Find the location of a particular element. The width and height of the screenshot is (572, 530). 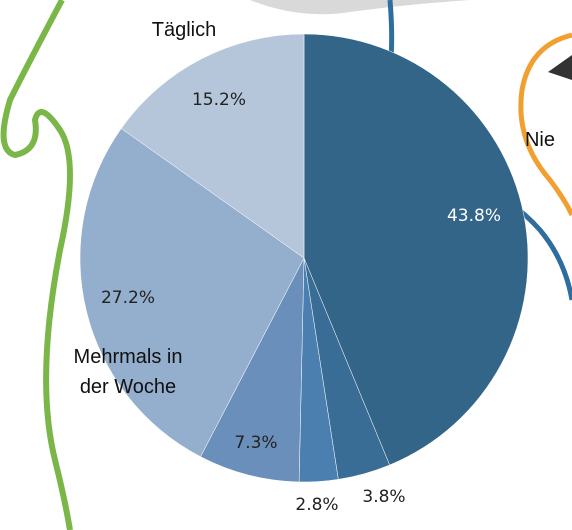

decor-blob is located at coordinates (360, 7).